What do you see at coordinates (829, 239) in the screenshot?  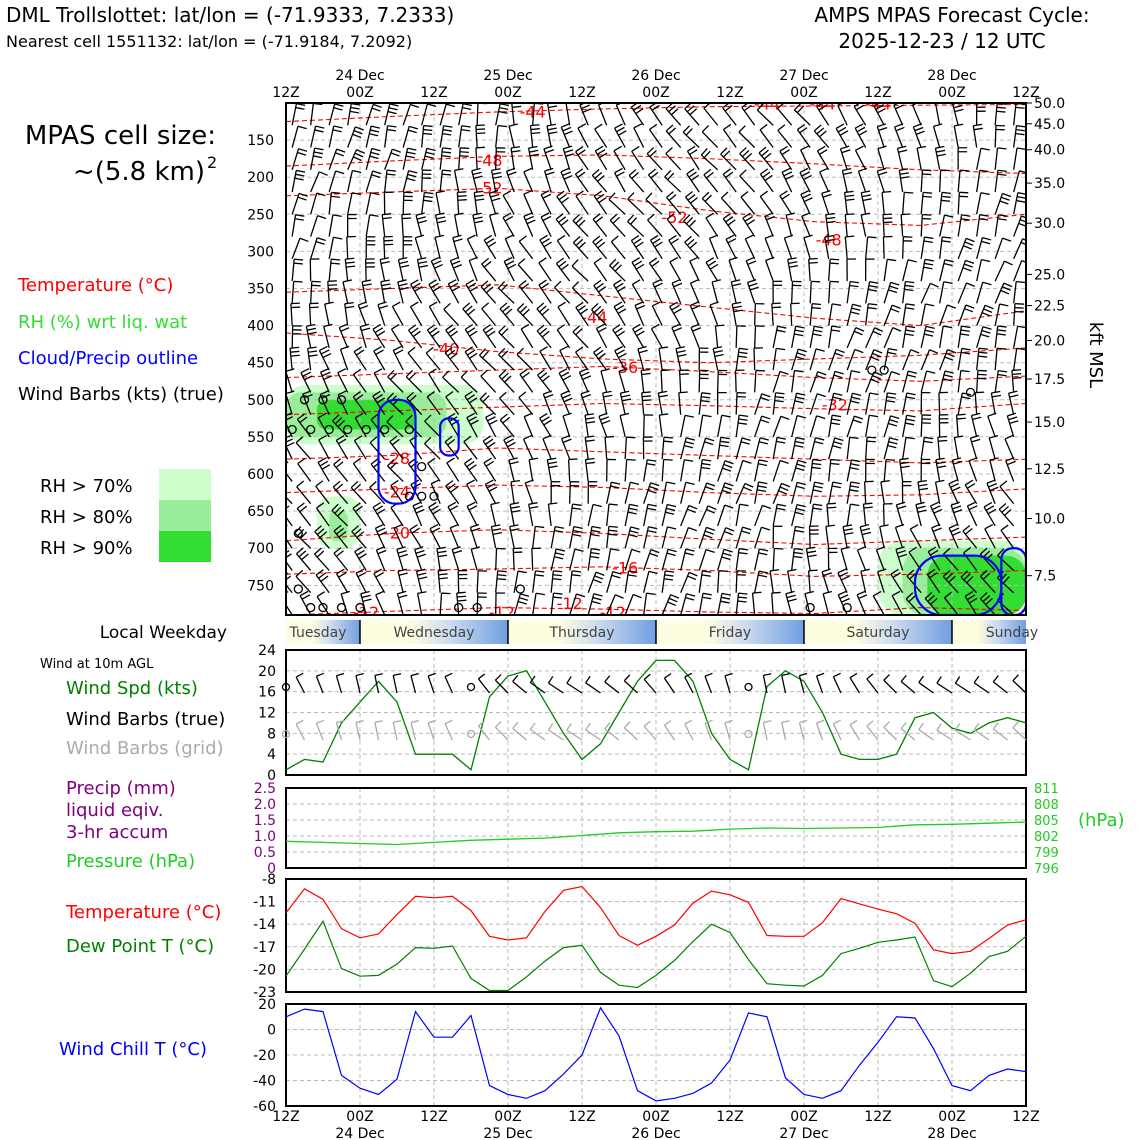 I see `contour-label: -48` at bounding box center [829, 239].